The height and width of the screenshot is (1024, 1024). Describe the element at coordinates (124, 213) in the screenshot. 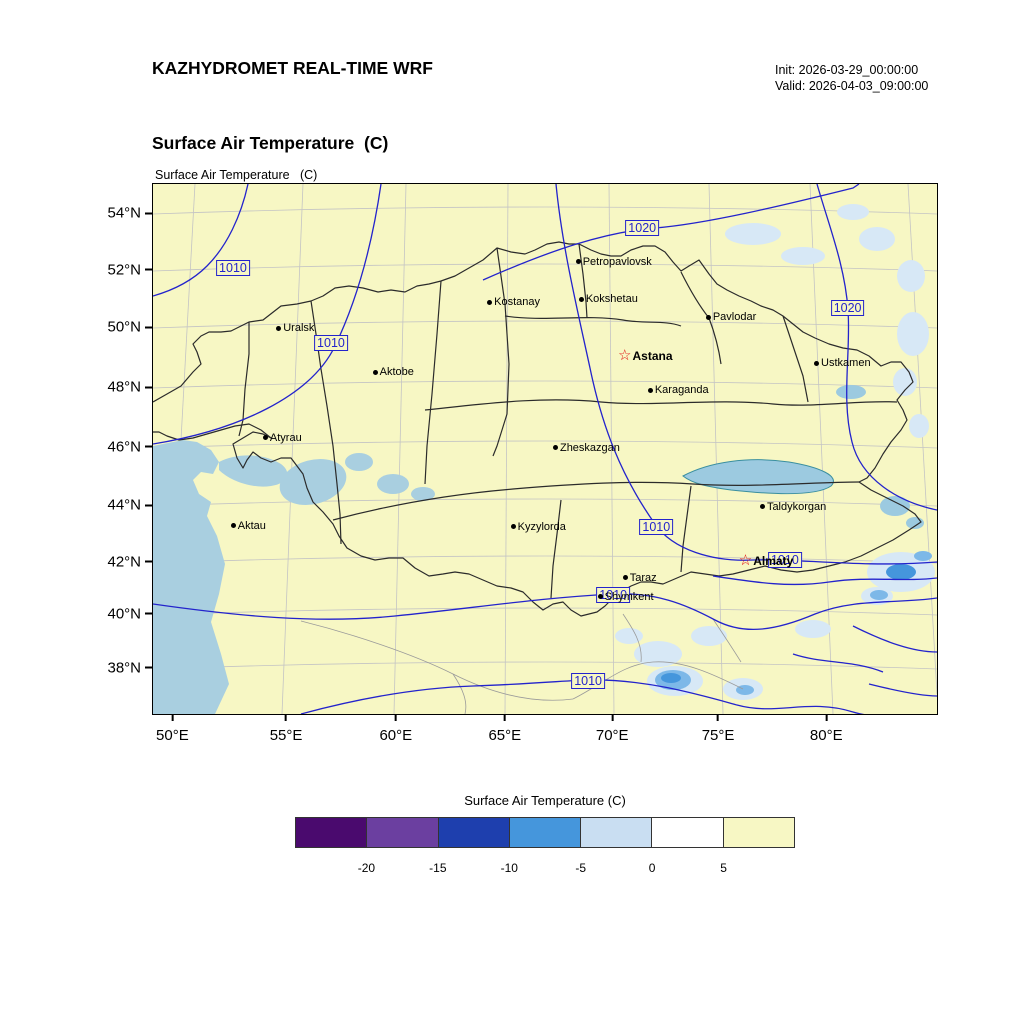

I see `lat-label-text: 54°N` at that location.